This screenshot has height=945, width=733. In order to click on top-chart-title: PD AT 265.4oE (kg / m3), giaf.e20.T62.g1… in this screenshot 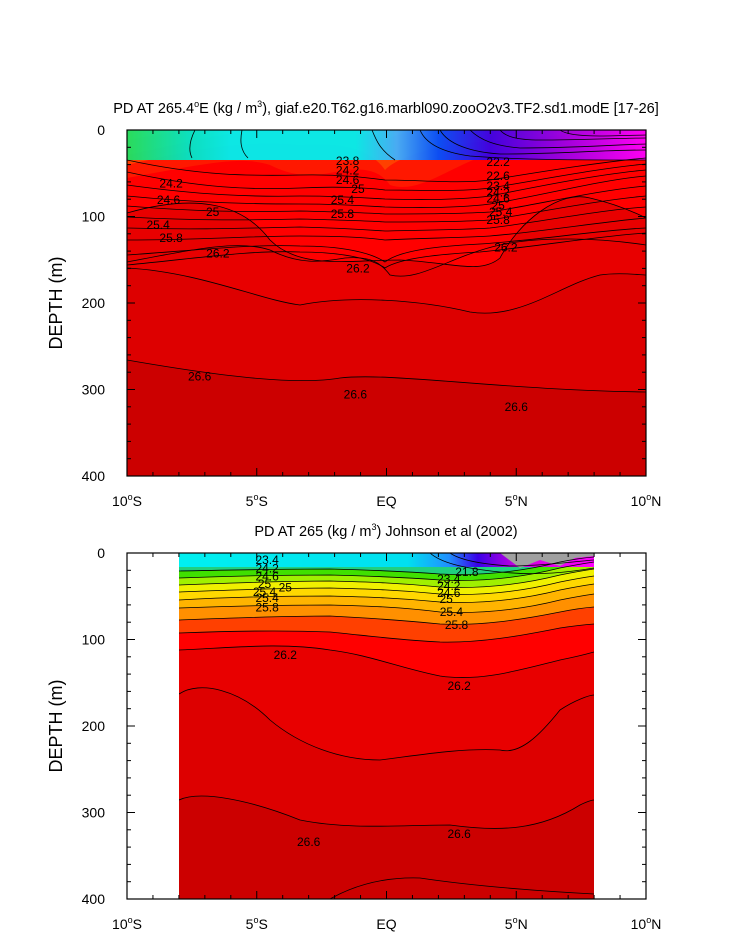, I will do `click(386, 108)`.